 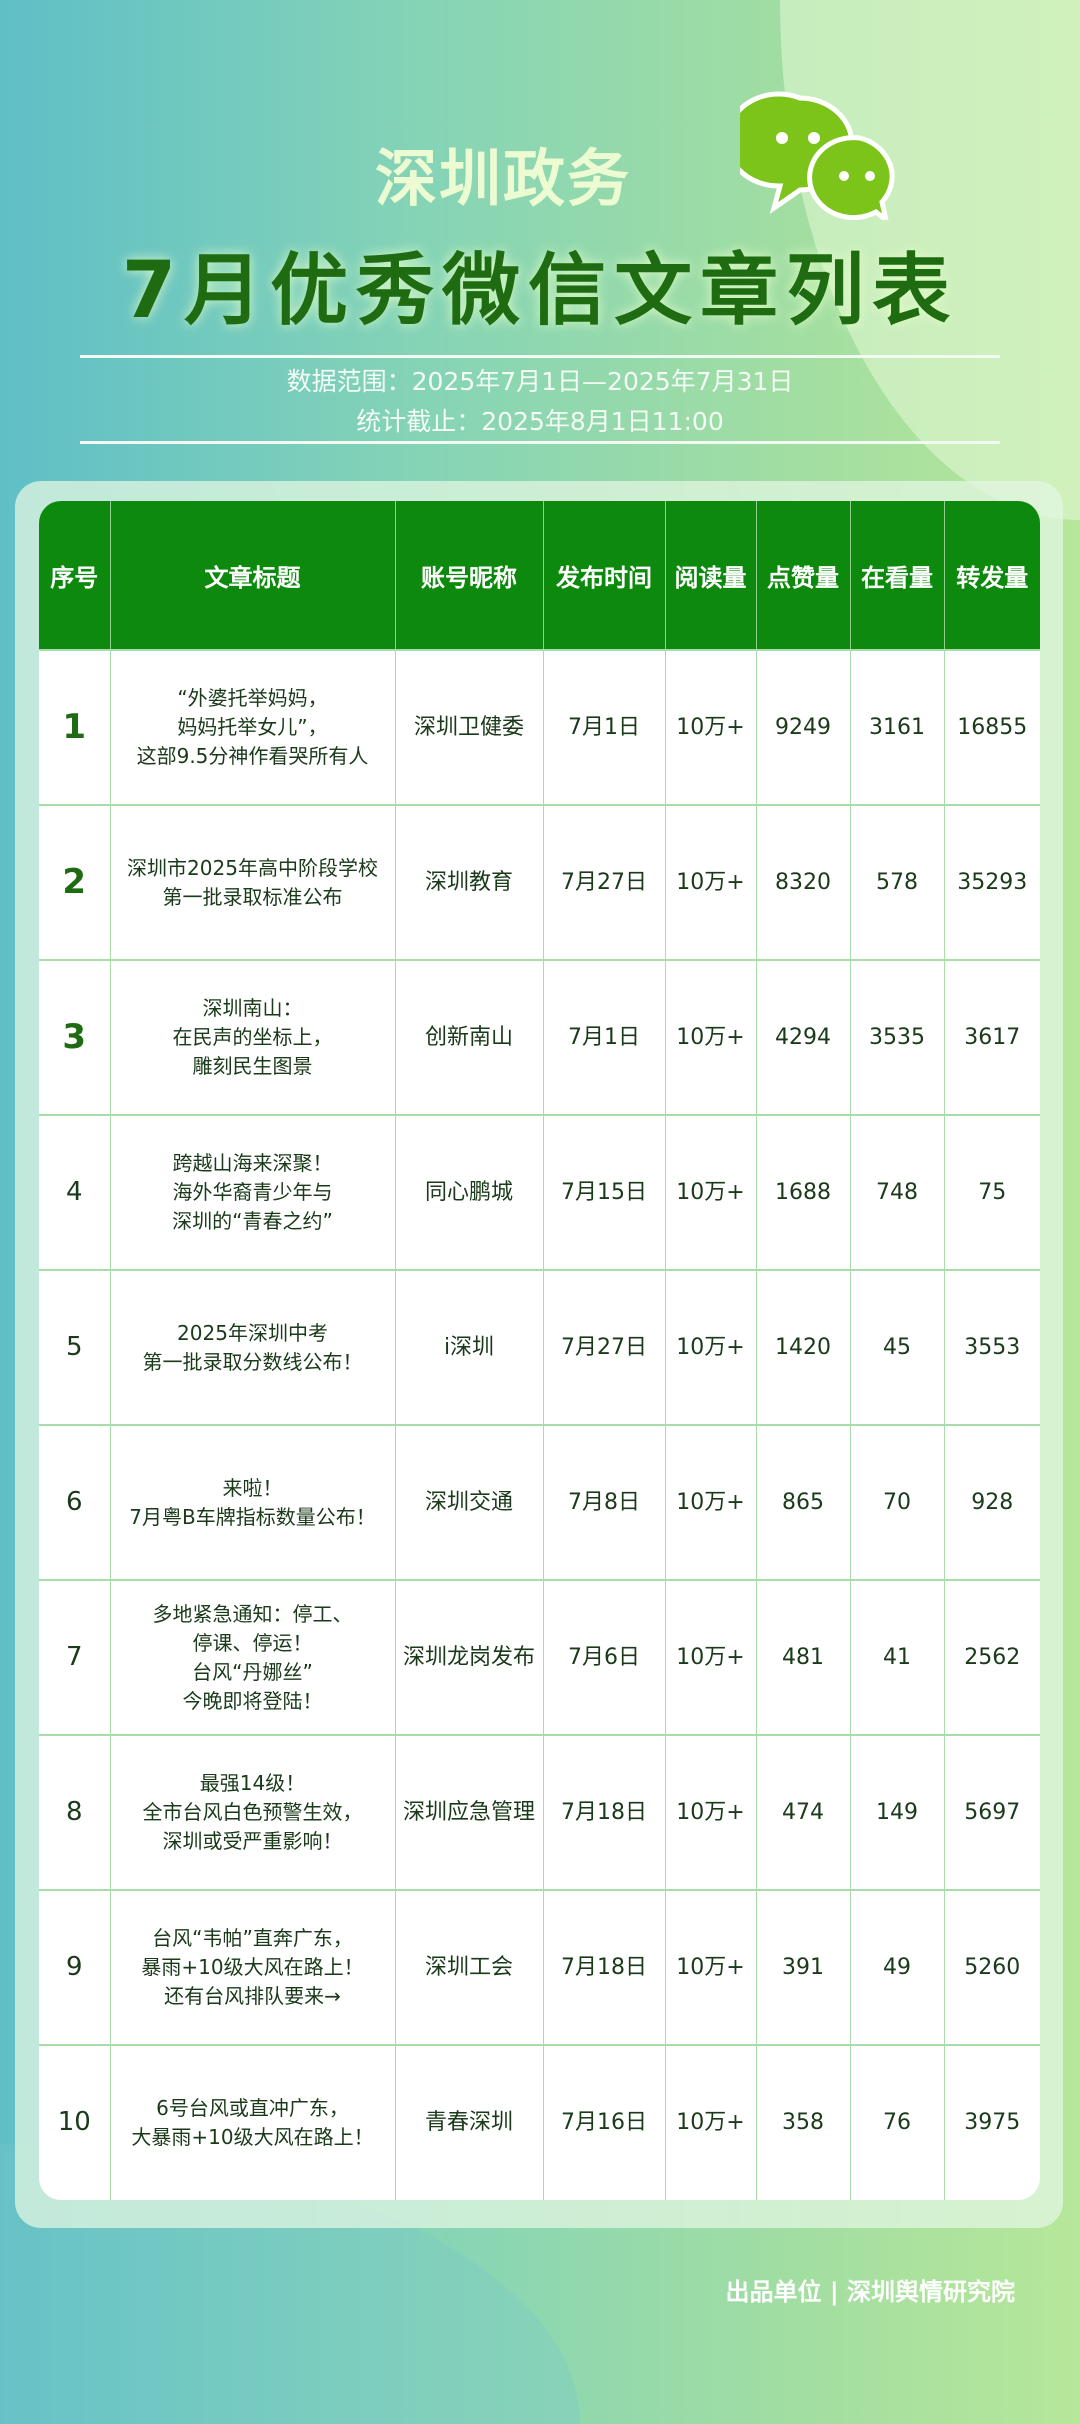 I want to click on page-title: 7月优秀微信文章列表, so click(x=540, y=291).